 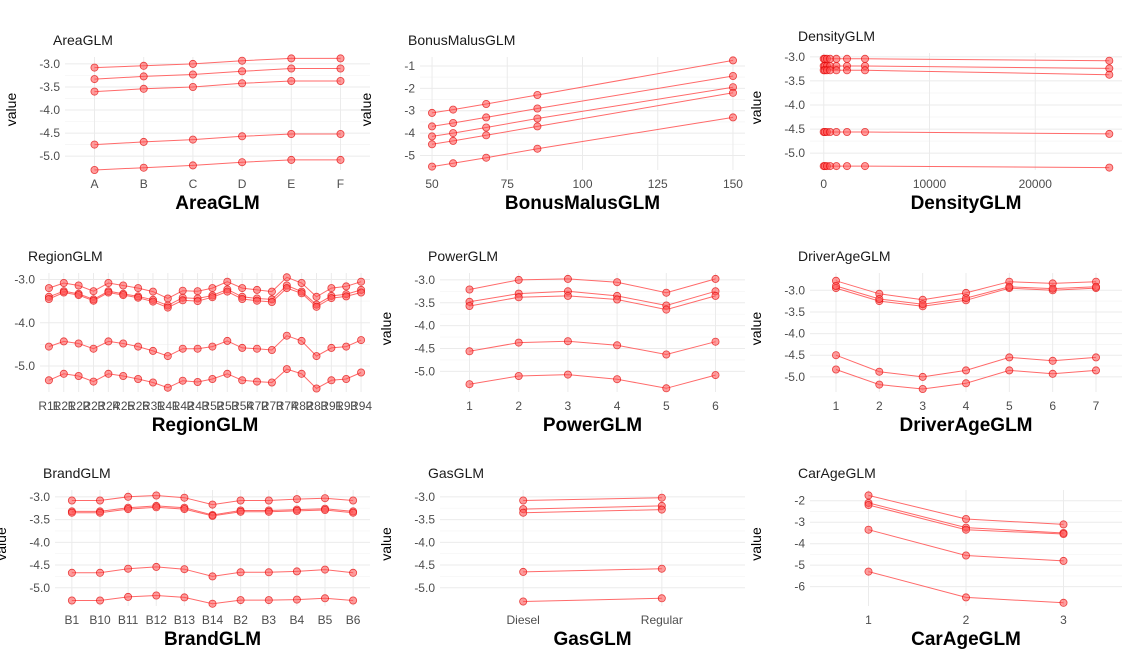 What do you see at coordinates (1096, 406) in the screenshot?
I see `x-tick-label: 7` at bounding box center [1096, 406].